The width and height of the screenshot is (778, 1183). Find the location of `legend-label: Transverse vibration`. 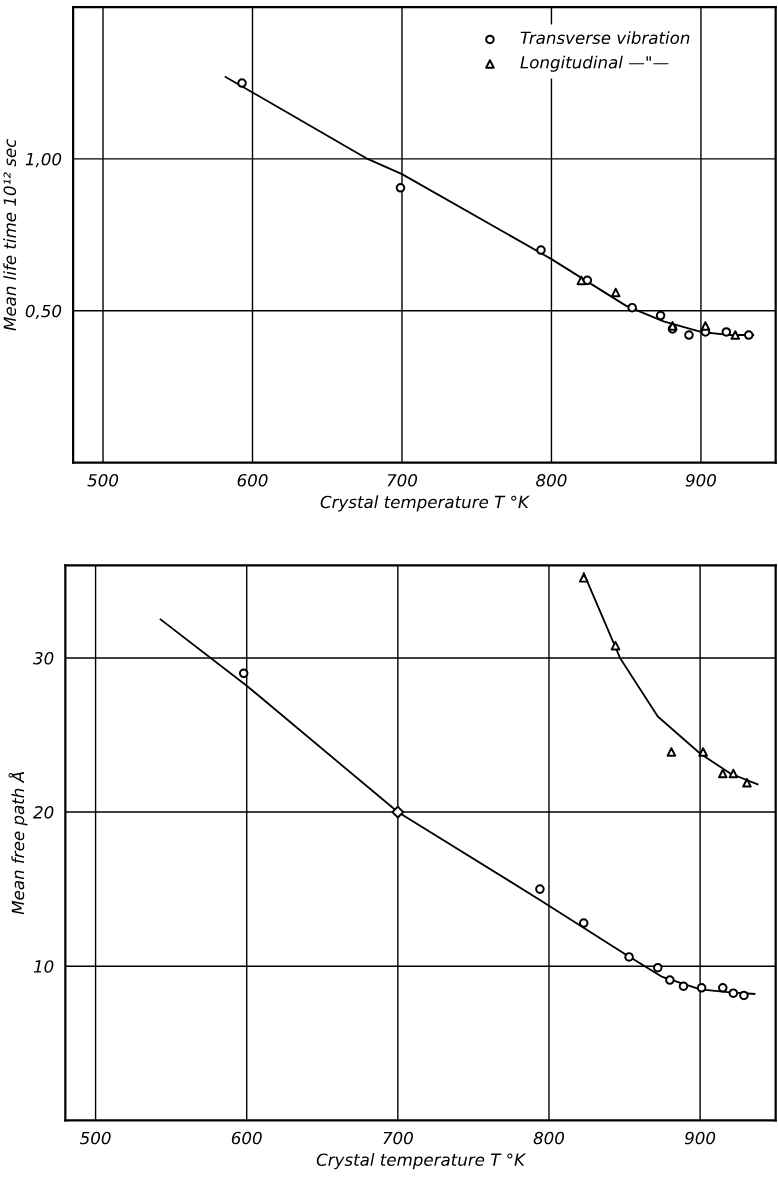

legend-label: Transverse vibration is located at coordinates (605, 38).